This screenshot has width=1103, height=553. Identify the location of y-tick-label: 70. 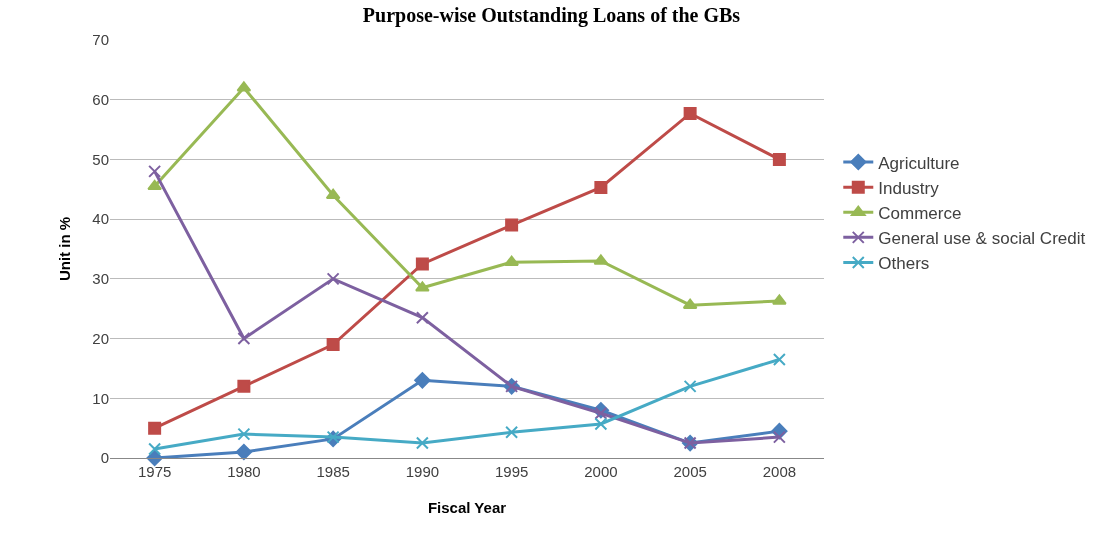
(100, 40).